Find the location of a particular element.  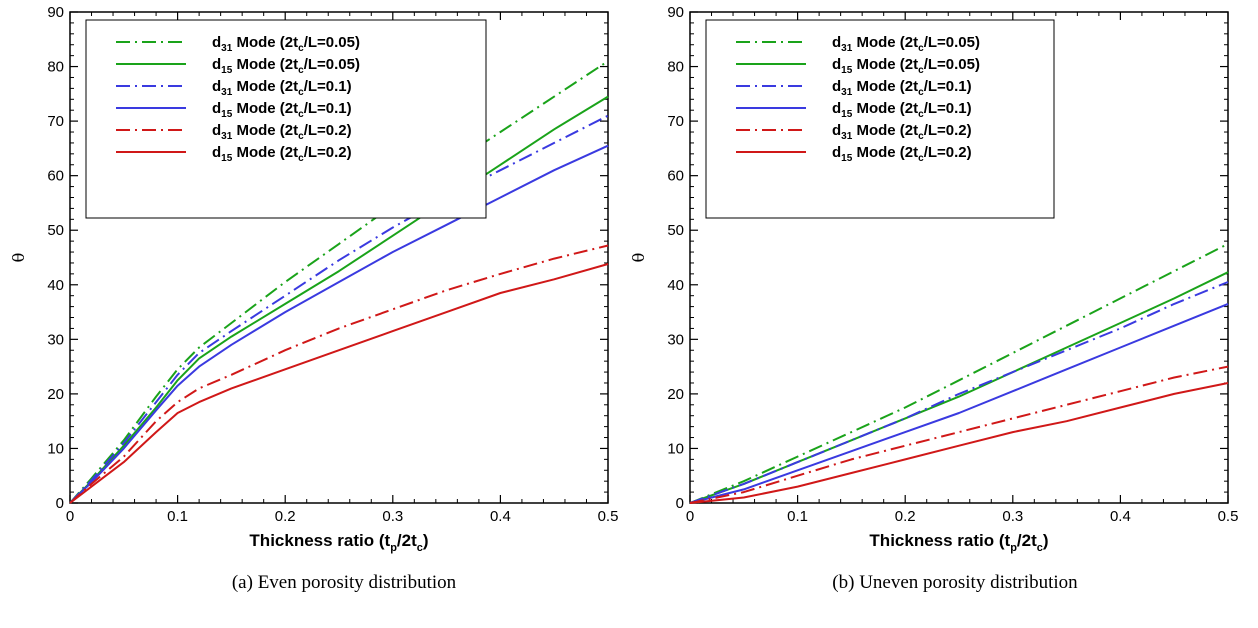

caption-a: (a) Even porosity distribution is located at coordinates (344, 582).